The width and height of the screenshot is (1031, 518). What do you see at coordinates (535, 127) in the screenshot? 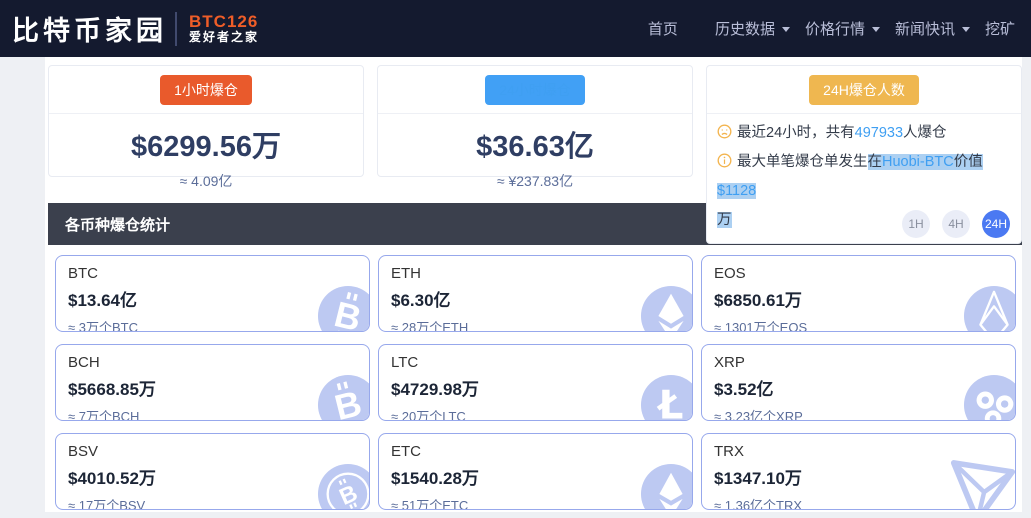
I see `stat-card-24h: 24小时爆仓 $36.63亿 ≈ ¥237.83亿` at bounding box center [535, 127].